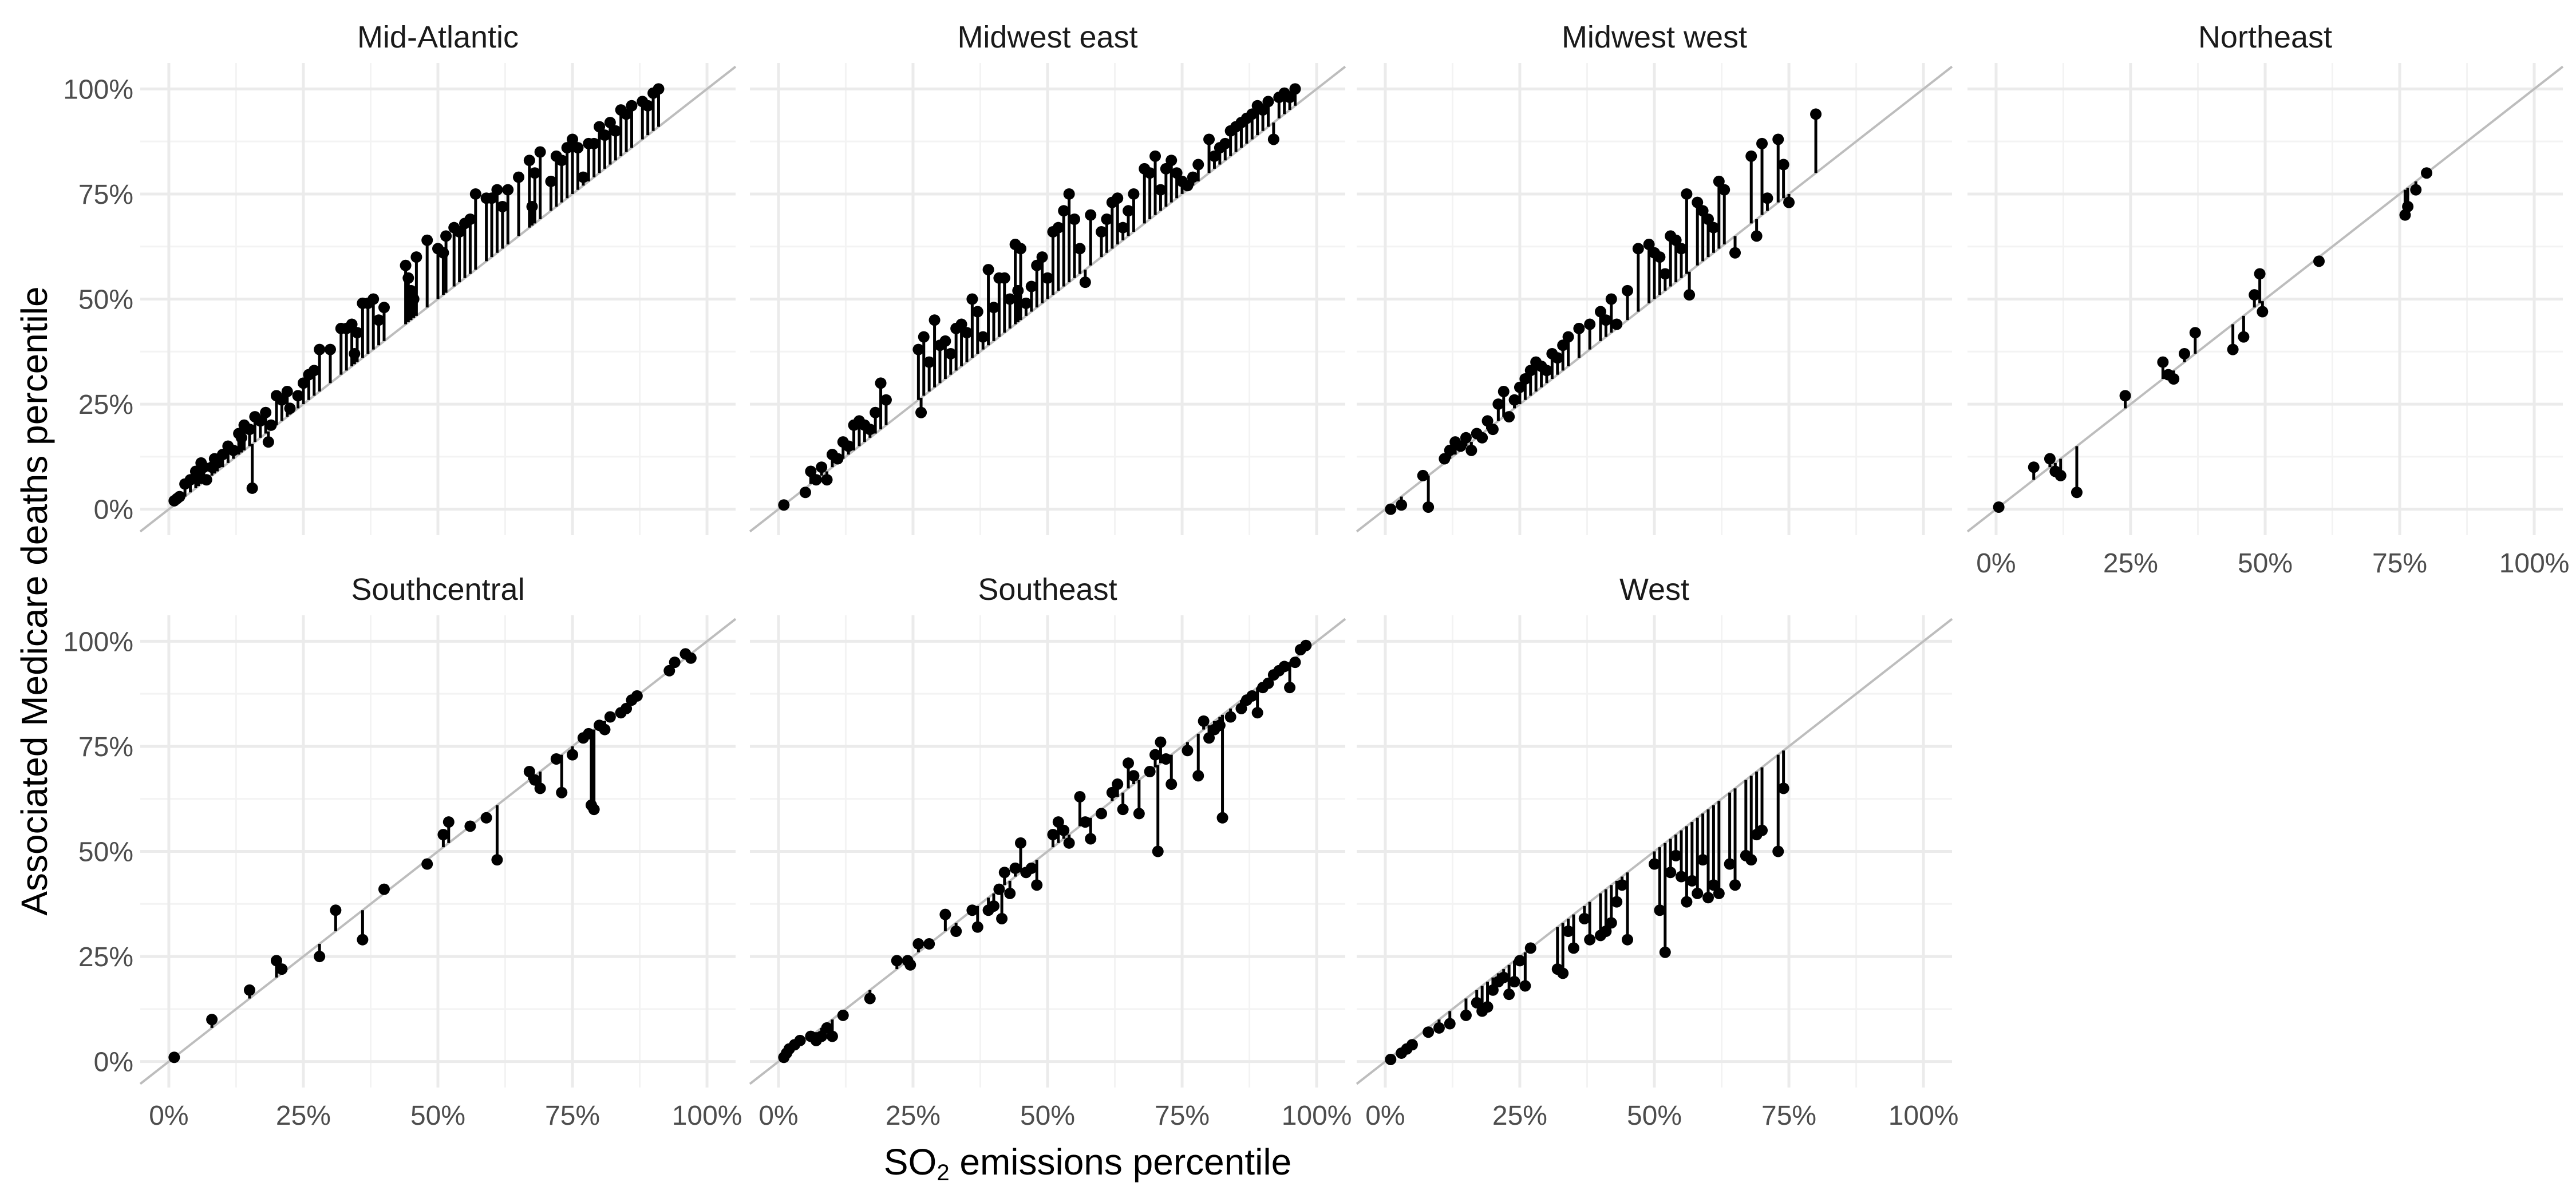 The image size is (2576, 1202). Describe the element at coordinates (1047, 37) in the screenshot. I see `facet-title: Midwest east` at that location.